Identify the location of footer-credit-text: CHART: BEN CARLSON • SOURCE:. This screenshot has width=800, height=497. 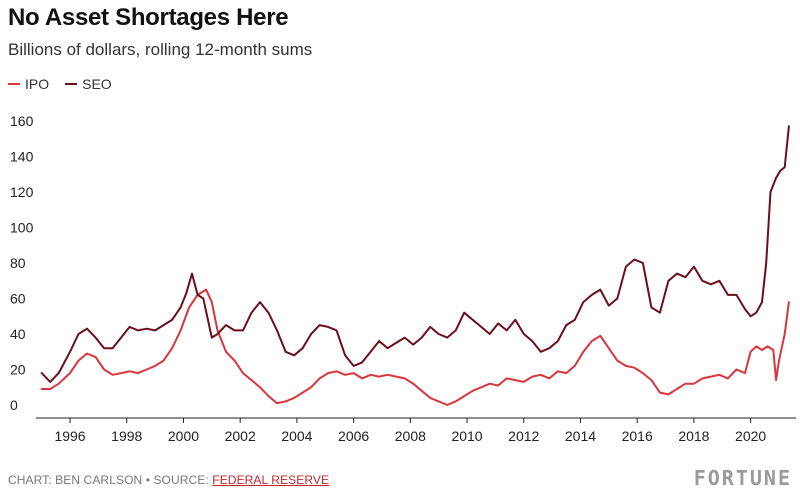
(110, 480).